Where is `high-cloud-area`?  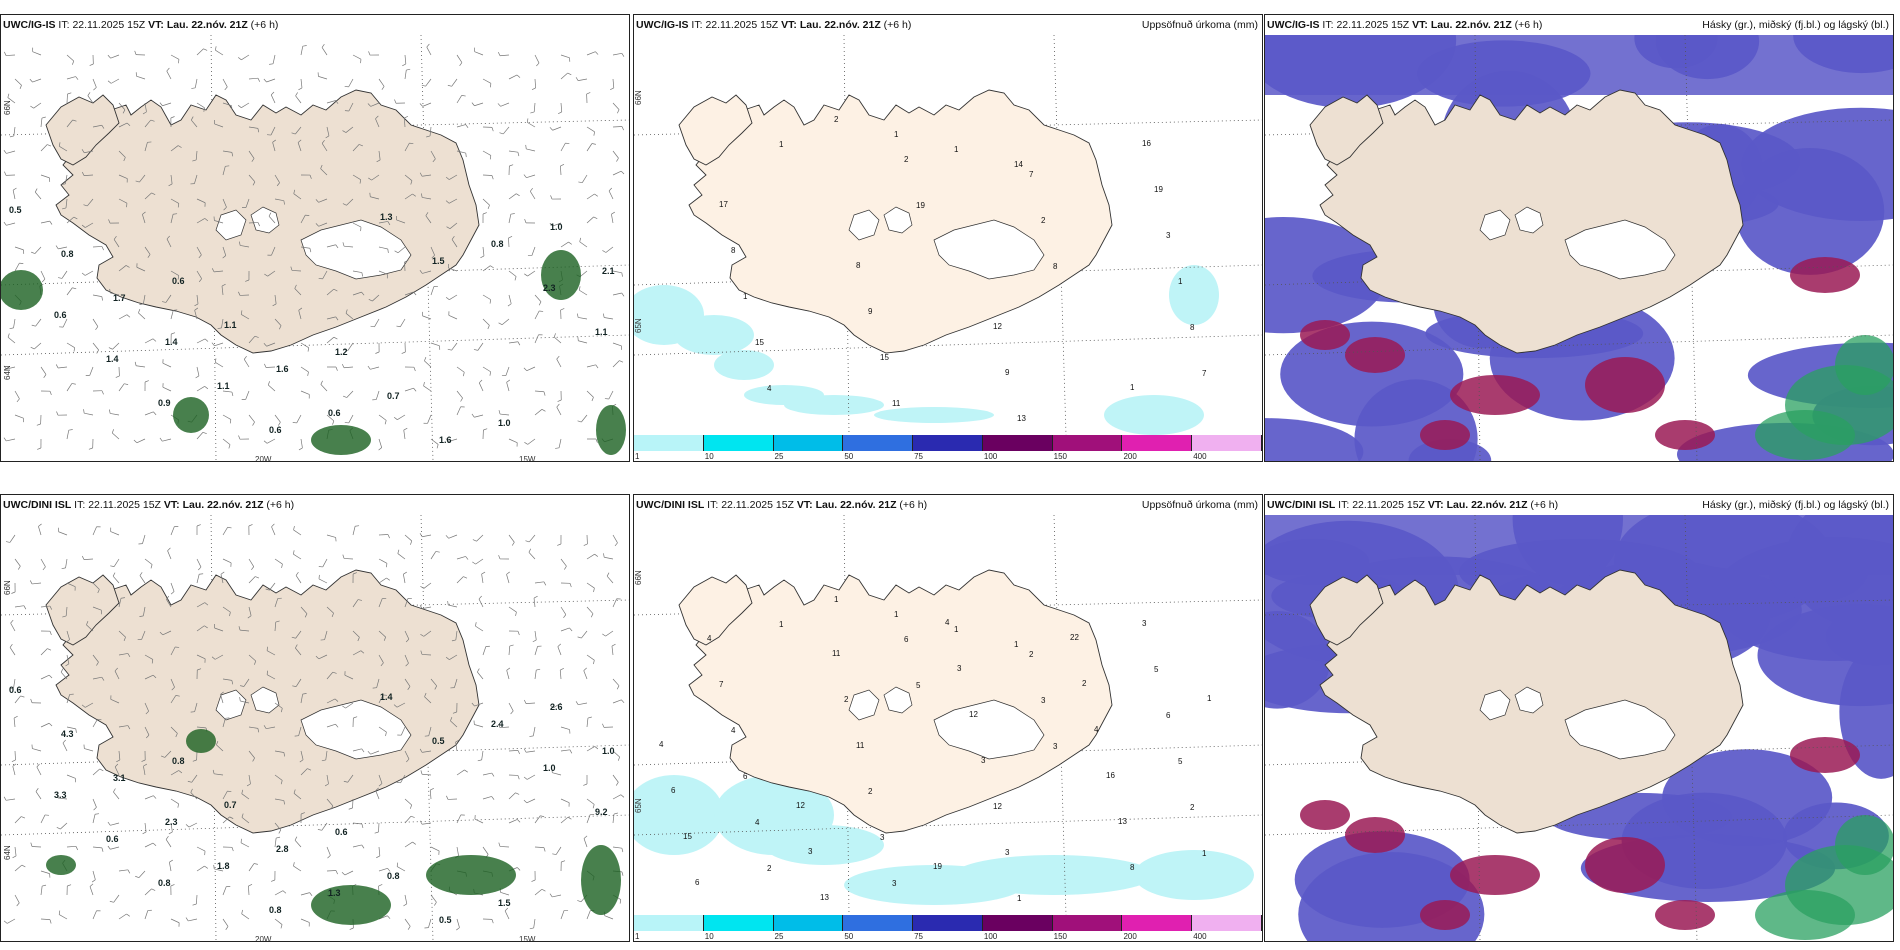
high-cloud-area is located at coordinates (1864, 845).